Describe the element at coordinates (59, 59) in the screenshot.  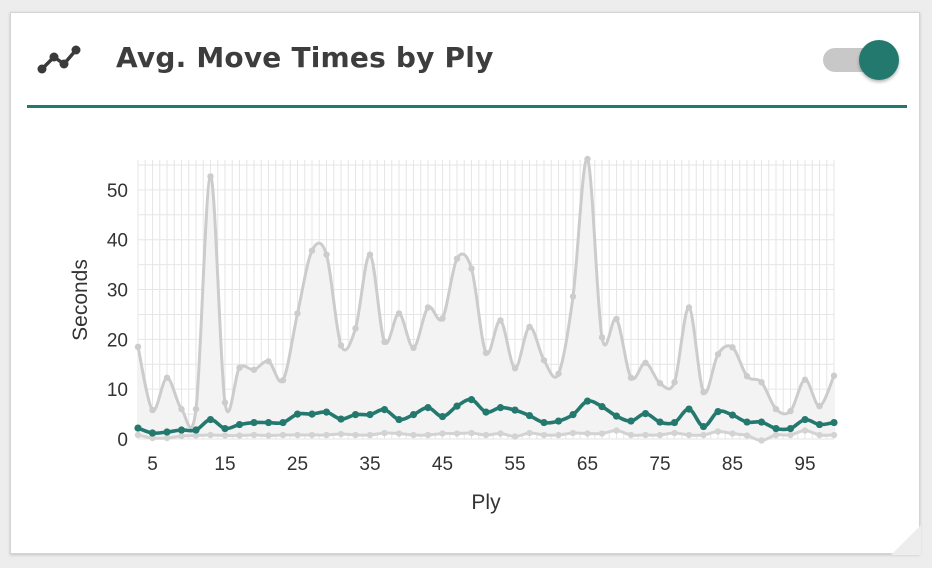
I see `line-chart-icon` at that location.